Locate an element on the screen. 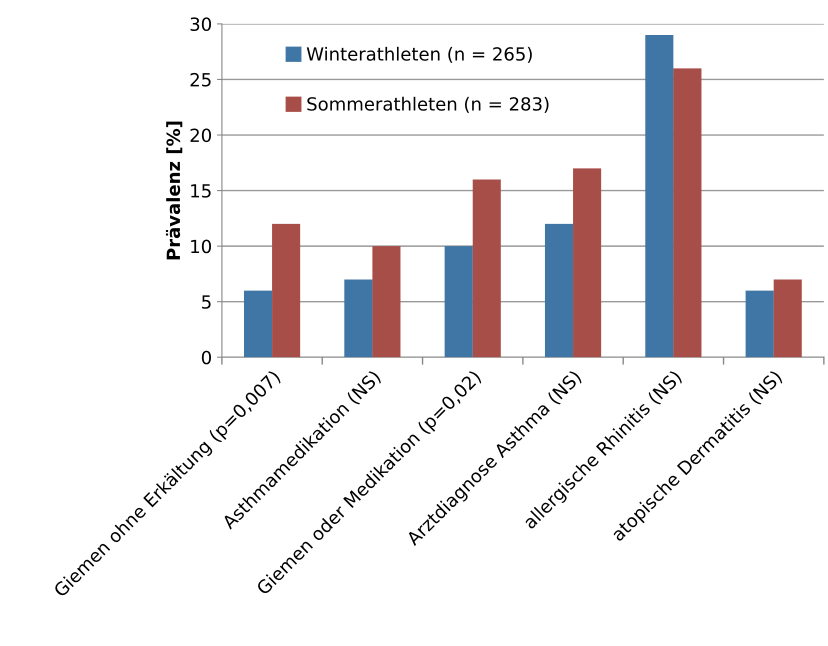  y-tick-label: 25 is located at coordinates (200, 79).